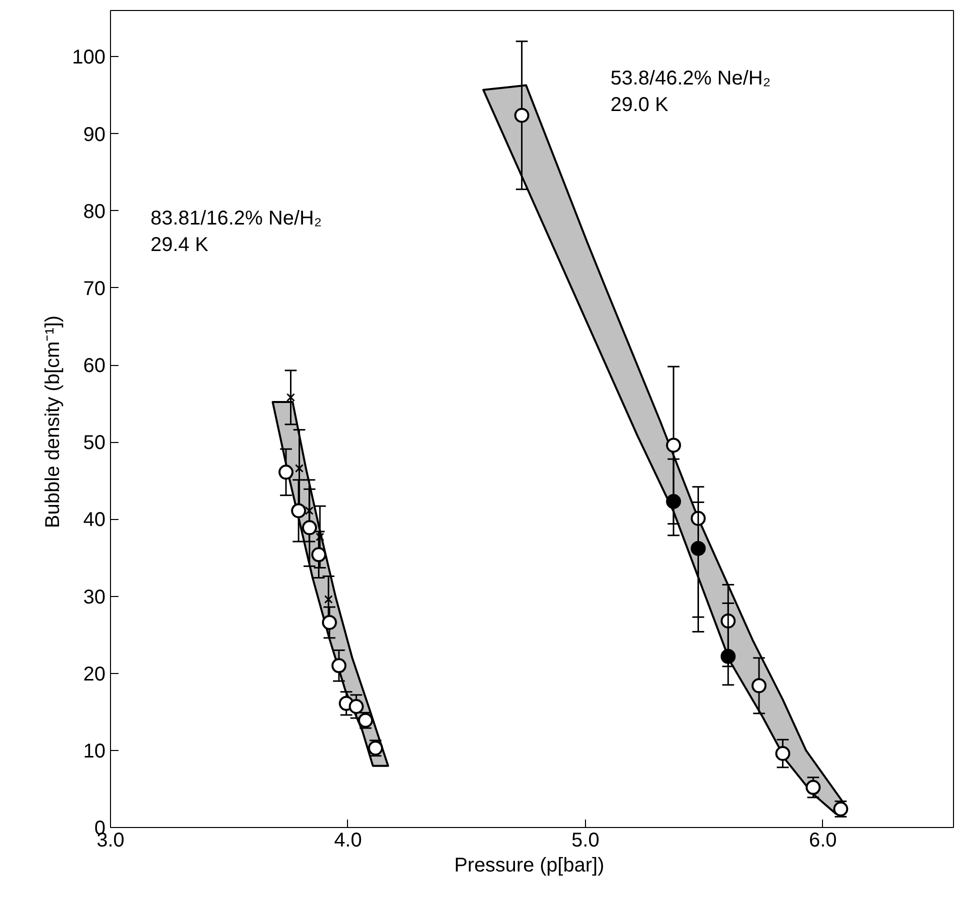 The width and height of the screenshot is (961, 911). I want to click on y-tick-label: 10, so click(94, 751).